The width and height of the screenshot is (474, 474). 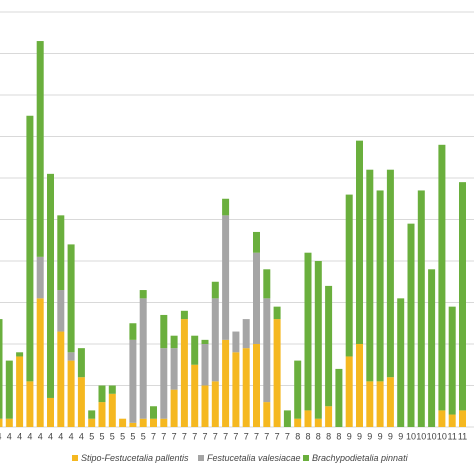 What do you see at coordinates (135, 458) in the screenshot?
I see `legend-label: Stipo-Festucetalia pallentis` at bounding box center [135, 458].